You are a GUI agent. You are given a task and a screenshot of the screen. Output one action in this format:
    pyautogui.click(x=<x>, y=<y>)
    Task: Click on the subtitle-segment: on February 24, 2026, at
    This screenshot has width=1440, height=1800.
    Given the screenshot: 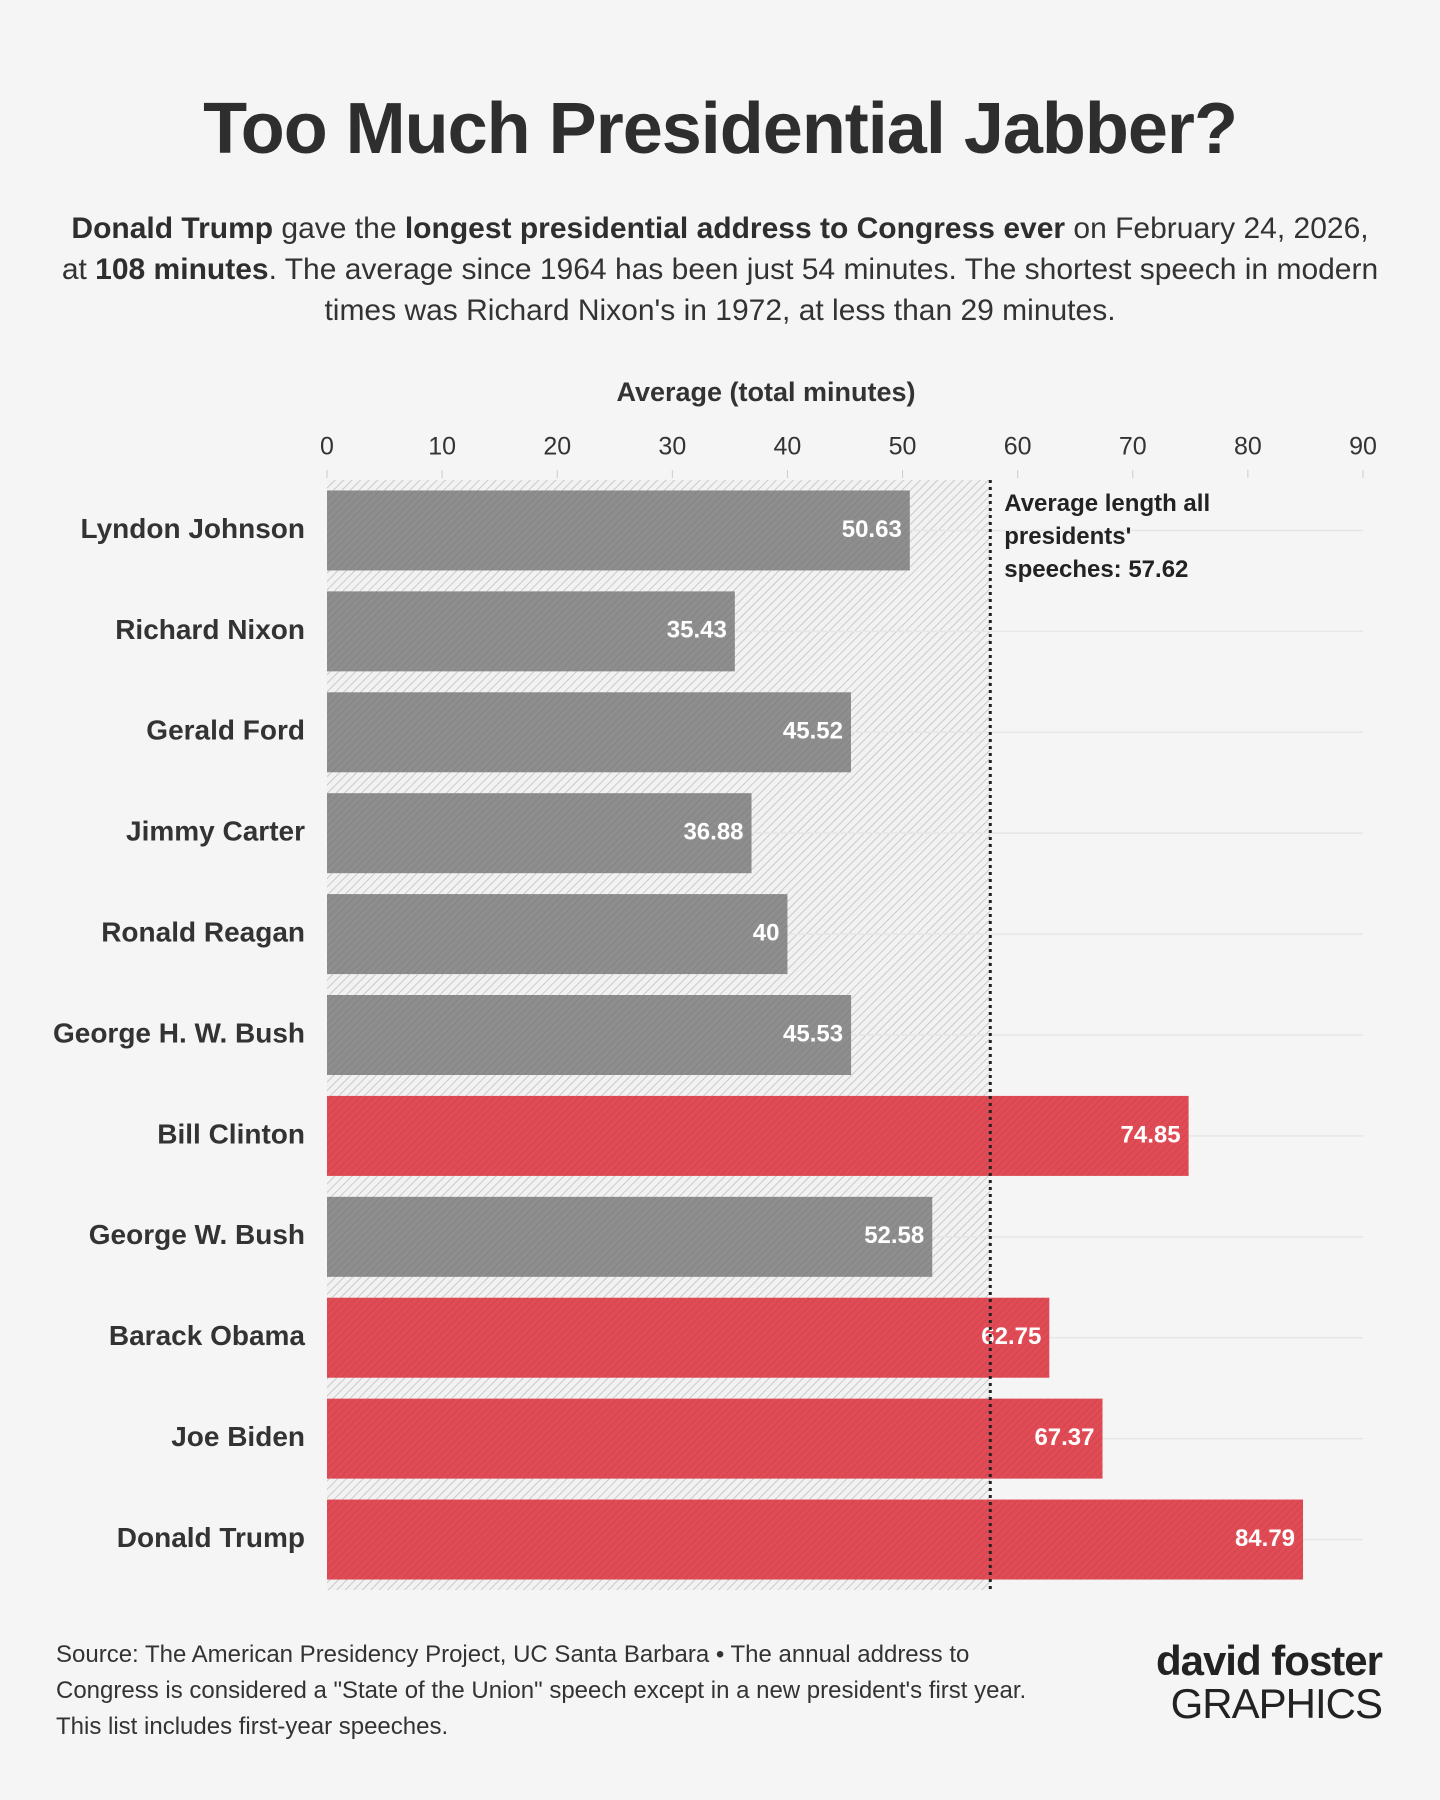 What is the action you would take?
    pyautogui.click(x=715, y=249)
    